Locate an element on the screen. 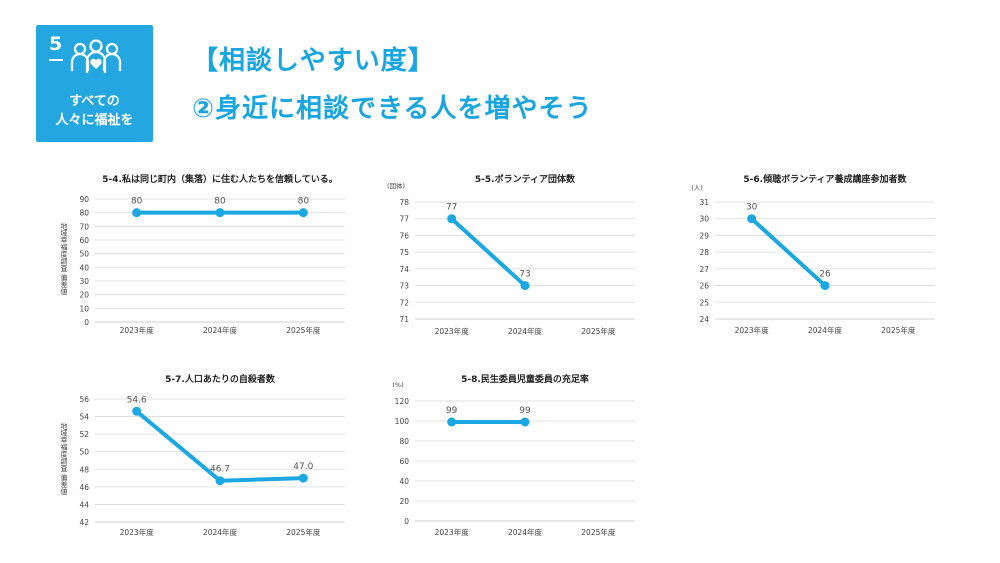  data-label: 77 is located at coordinates (451, 208).